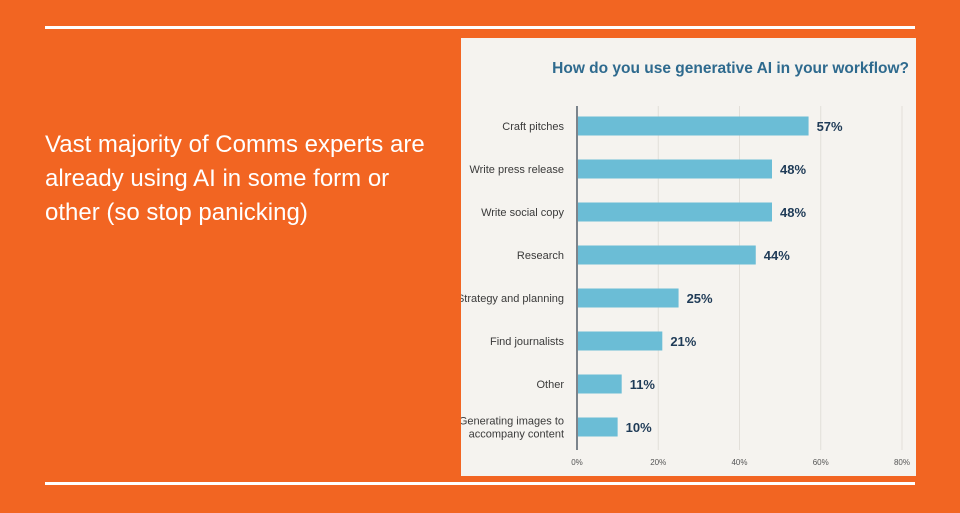 The height and width of the screenshot is (513, 960). What do you see at coordinates (821, 462) in the screenshot?
I see `x-tick-label: 60%` at bounding box center [821, 462].